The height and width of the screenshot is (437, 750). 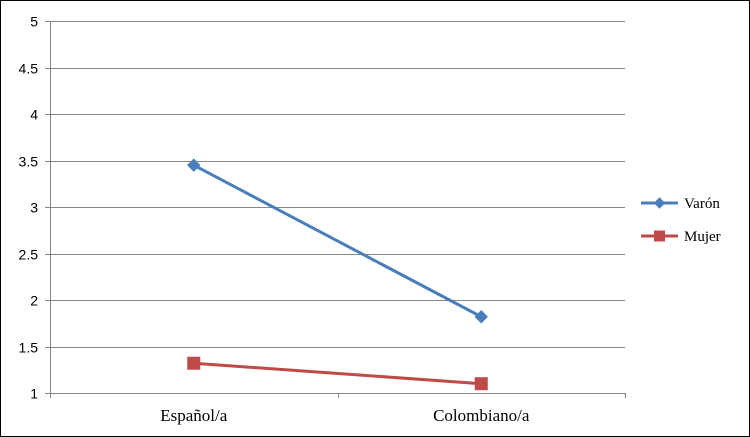 I want to click on y-tick-label: 4.5, so click(x=29, y=69).